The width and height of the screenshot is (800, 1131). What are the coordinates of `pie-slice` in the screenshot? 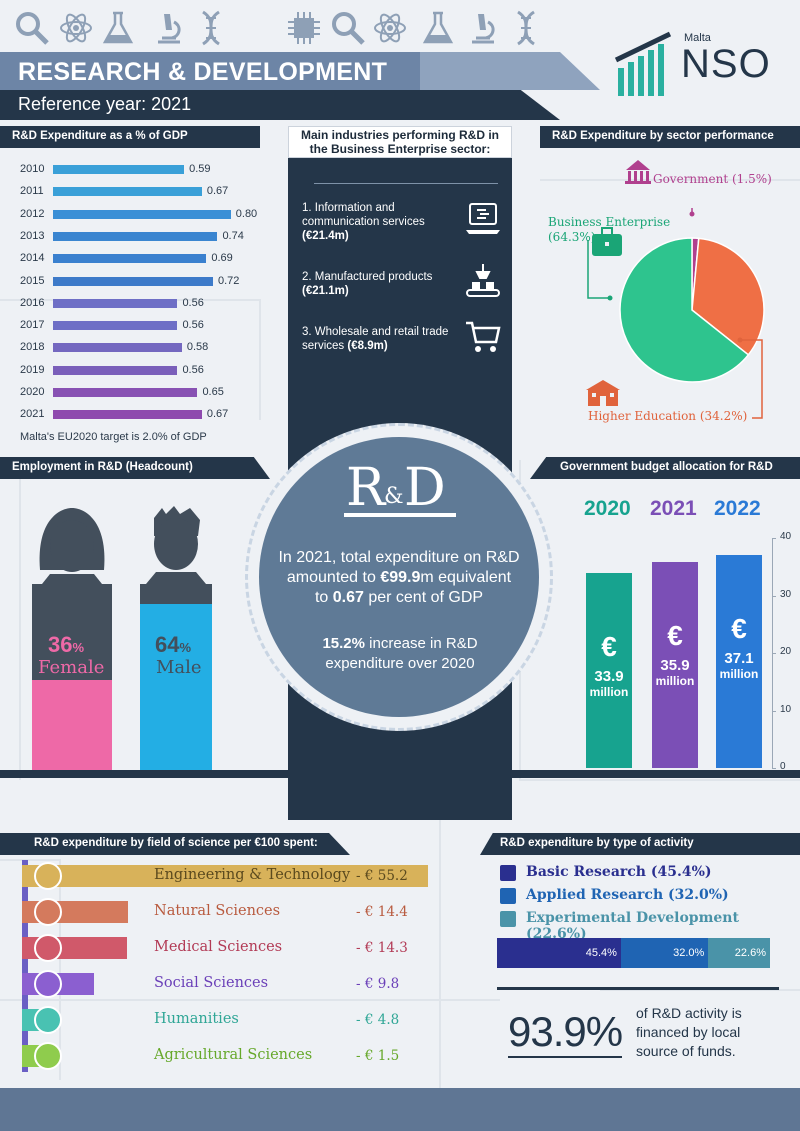 It's located at (728, 296).